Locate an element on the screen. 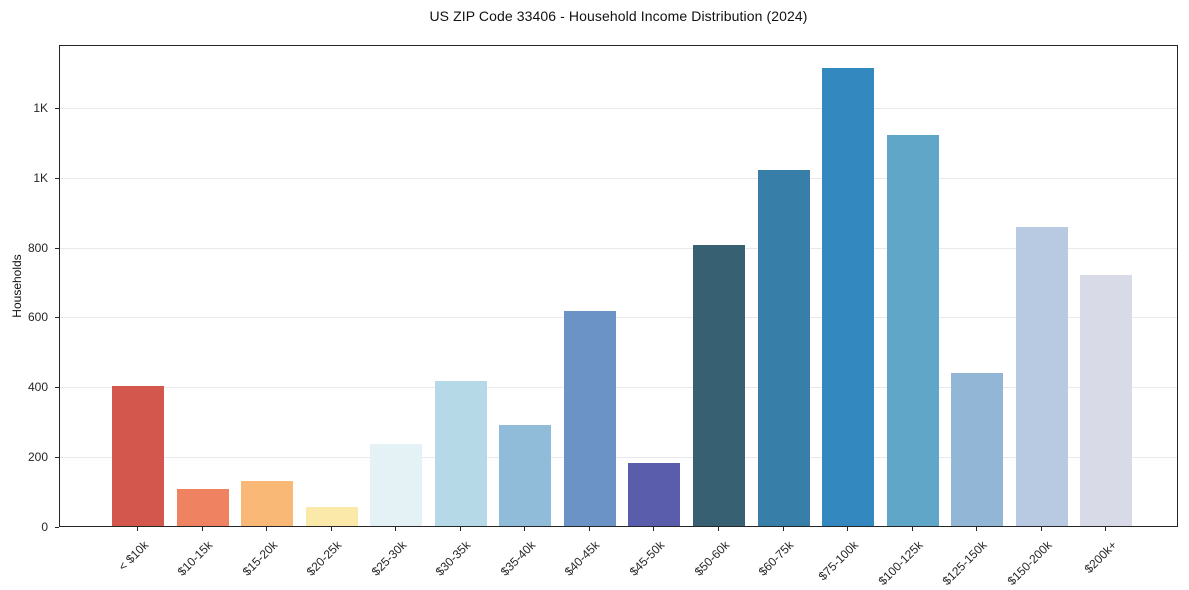  x-tick-label: $40-45k is located at coordinates (582, 558).